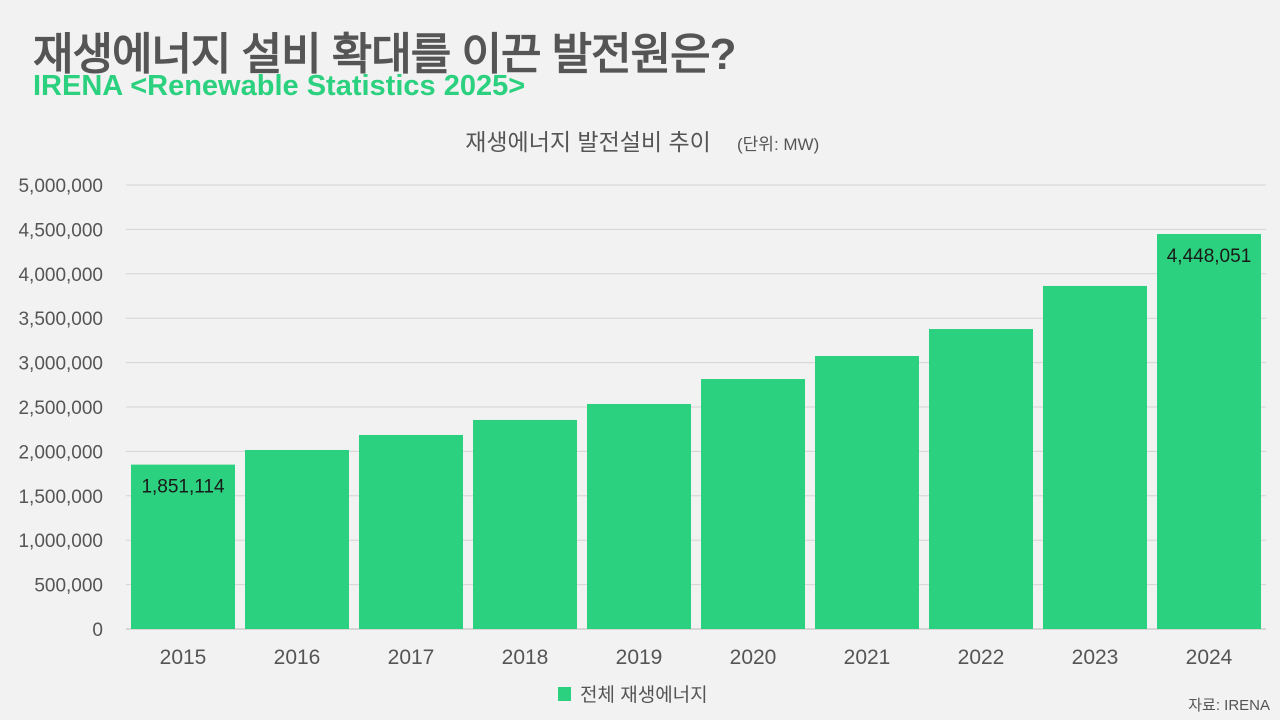 The height and width of the screenshot is (720, 1280). What do you see at coordinates (411, 531) in the screenshot?
I see `bar-2017` at bounding box center [411, 531].